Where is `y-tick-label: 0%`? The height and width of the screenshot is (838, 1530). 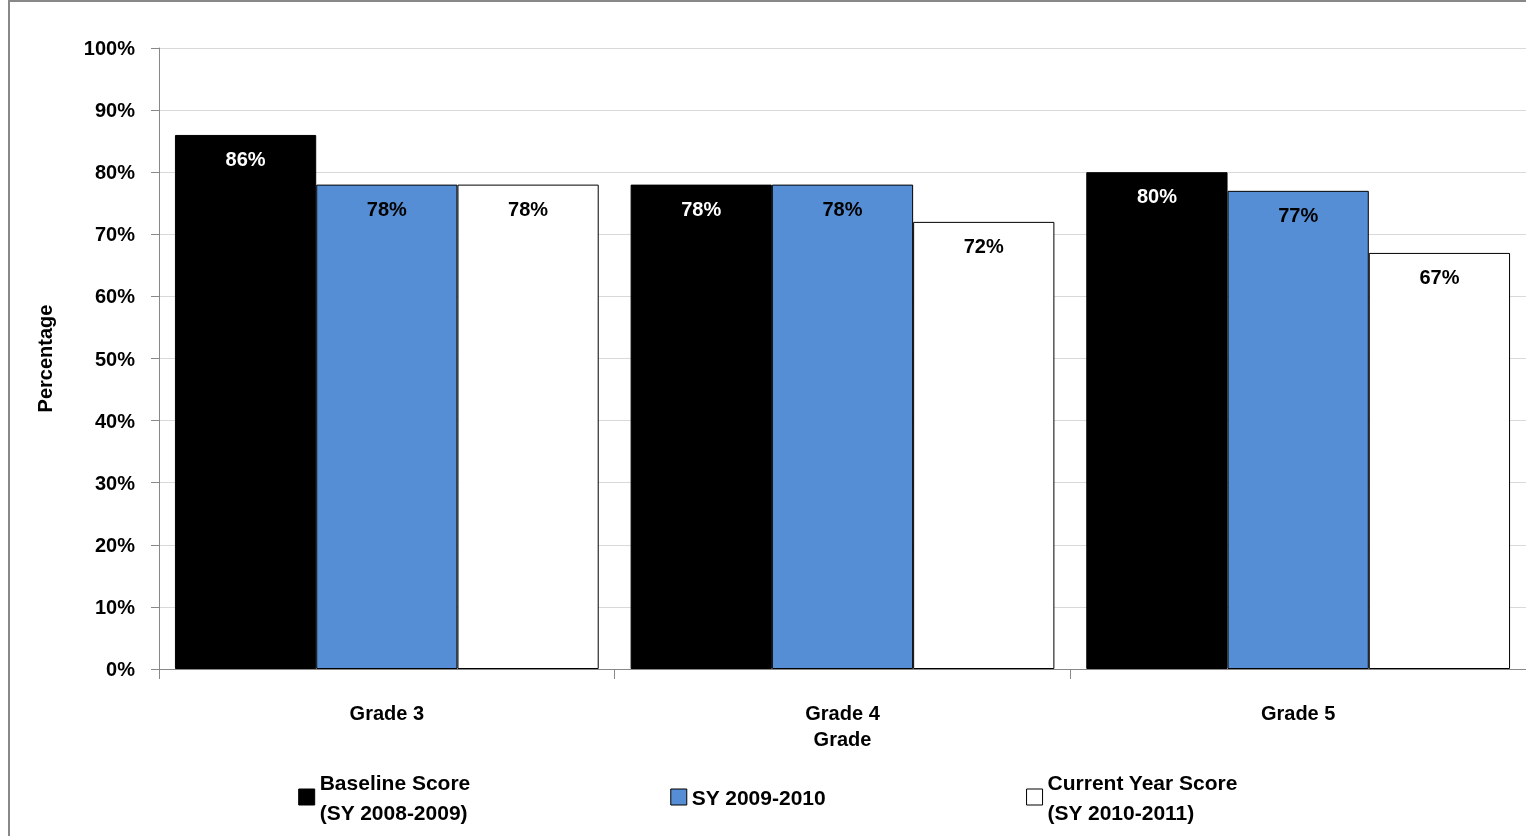 y-tick-label: 0% is located at coordinates (121, 669).